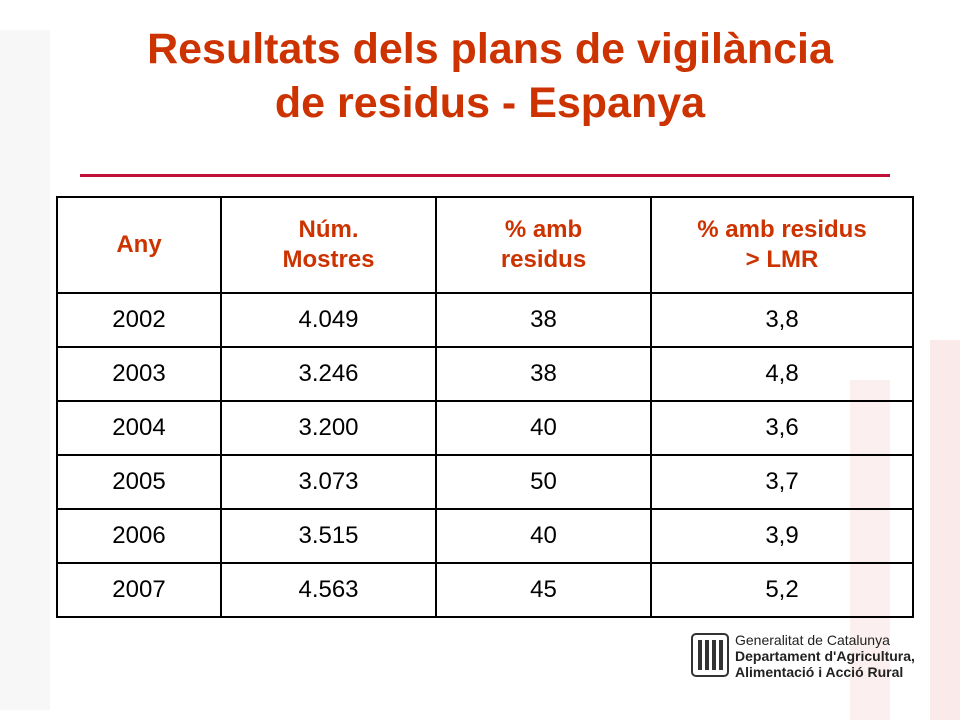  I want to click on table-cell: 4.049, so click(328, 320).